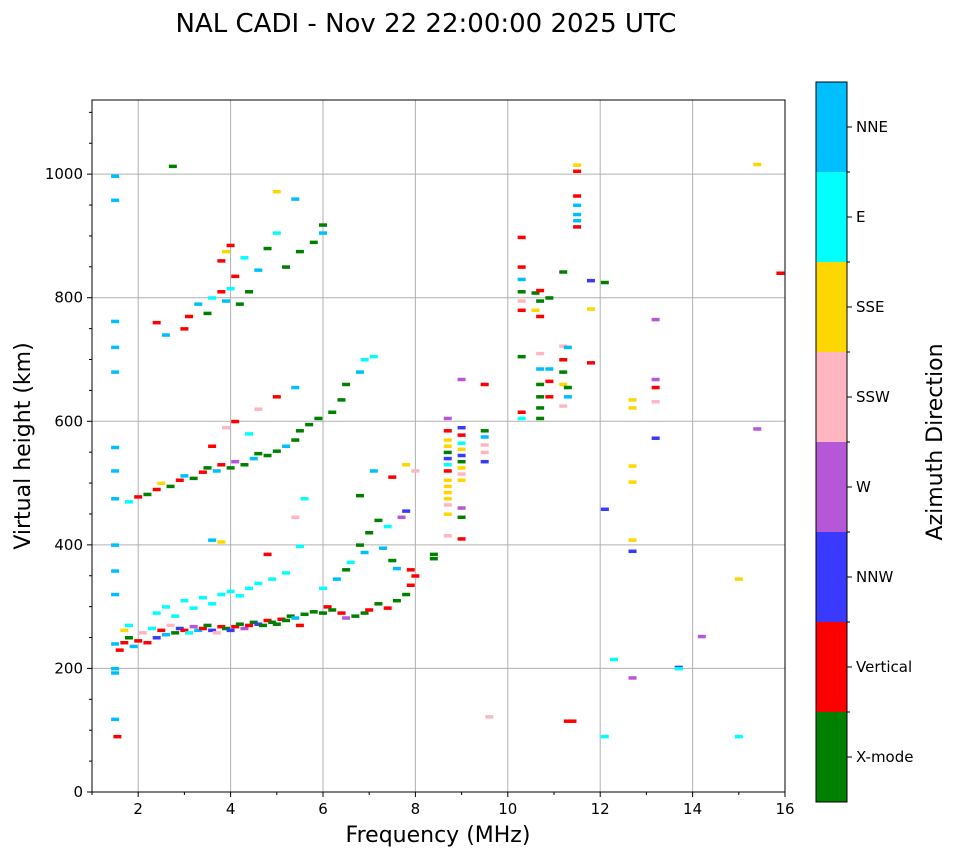  What do you see at coordinates (138, 809) in the screenshot?
I see `x-tick-label: 2` at bounding box center [138, 809].